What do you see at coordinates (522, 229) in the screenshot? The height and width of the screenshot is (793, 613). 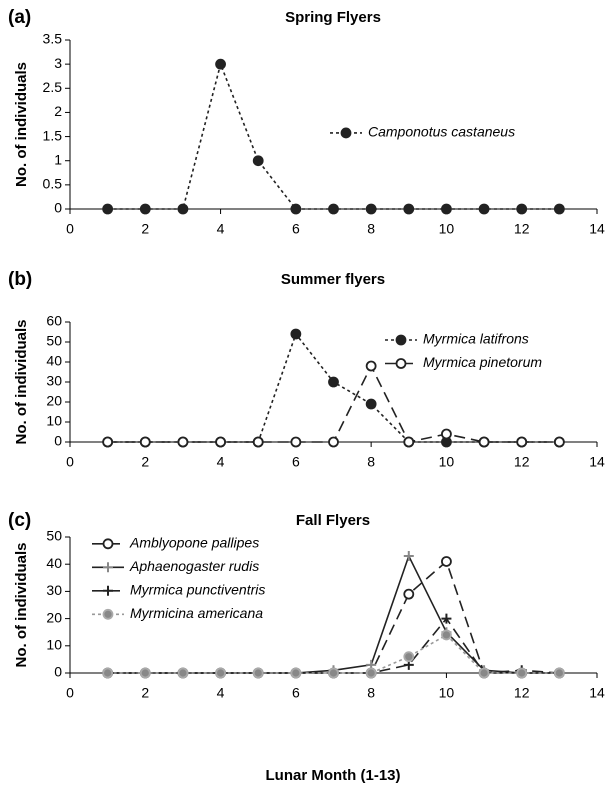 I see `x-tick-label: 12` at bounding box center [522, 229].